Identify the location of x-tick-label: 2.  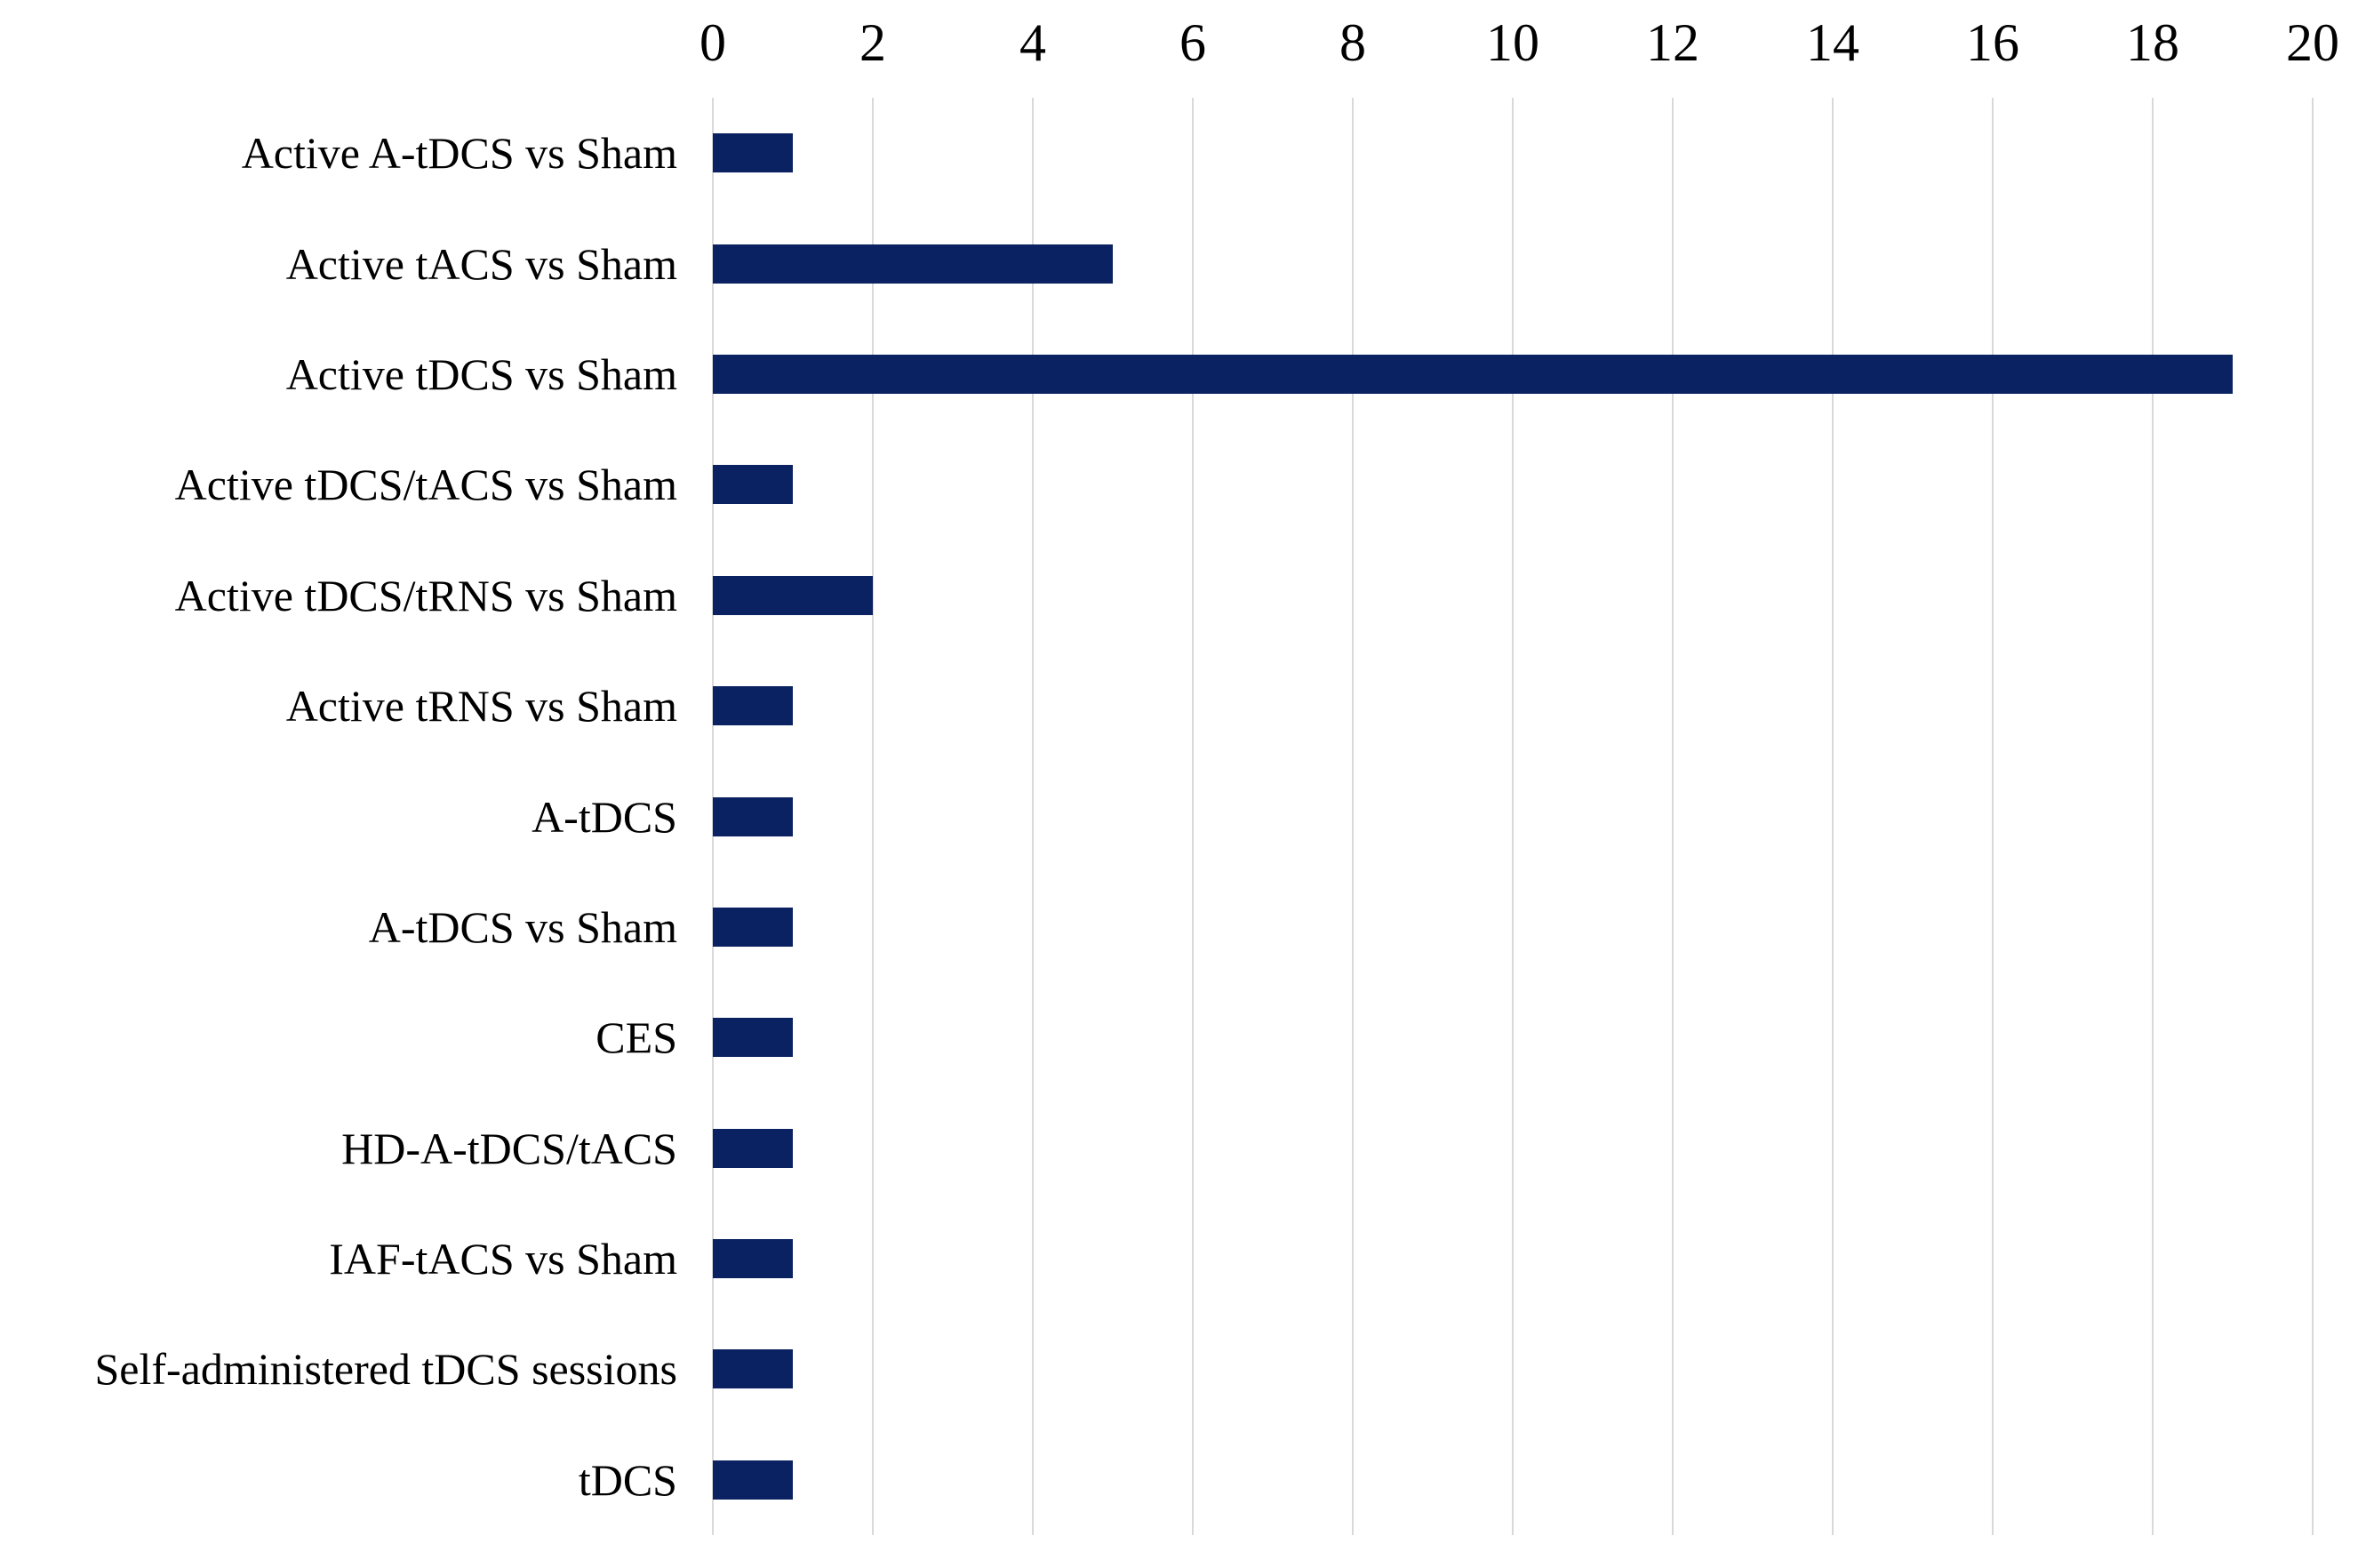
(873, 42).